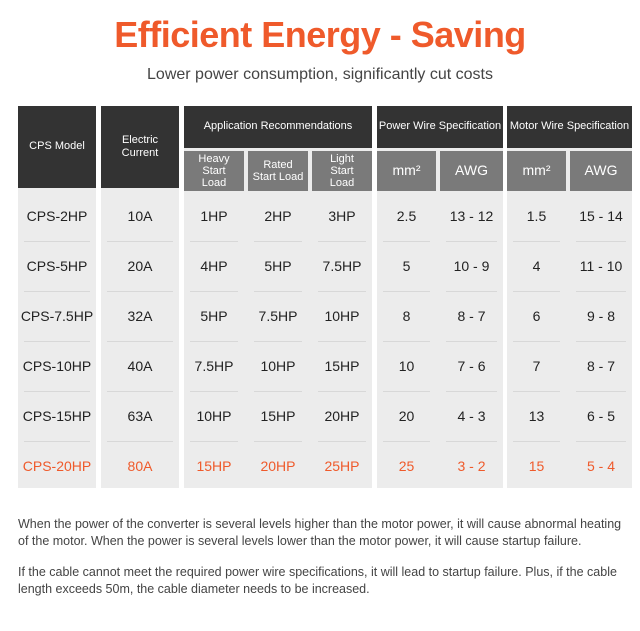  I want to click on table-cell: 1HP, so click(214, 216).